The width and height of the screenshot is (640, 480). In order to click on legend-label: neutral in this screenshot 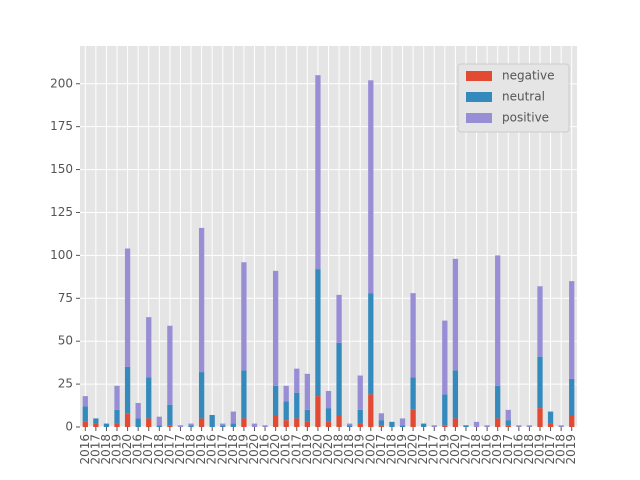, I will do `click(523, 97)`.